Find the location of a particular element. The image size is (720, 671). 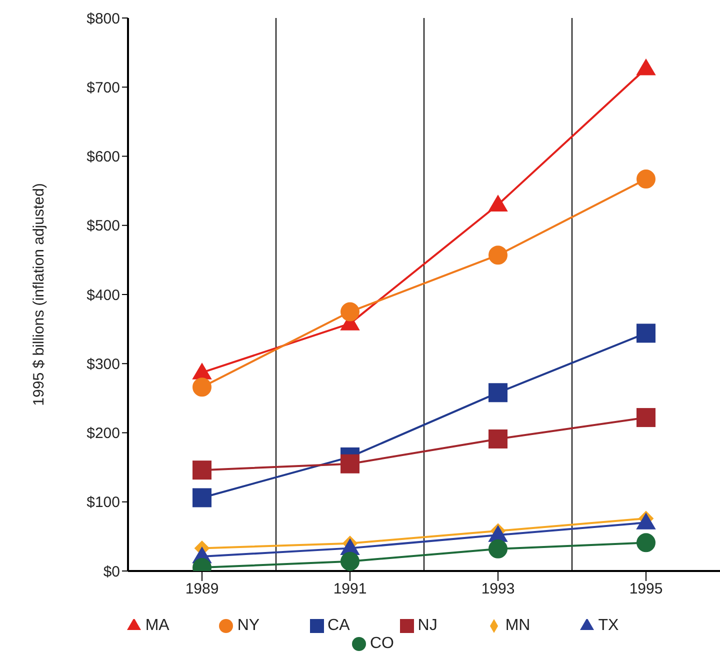

x-tick-label: 1995 is located at coordinates (646, 589).